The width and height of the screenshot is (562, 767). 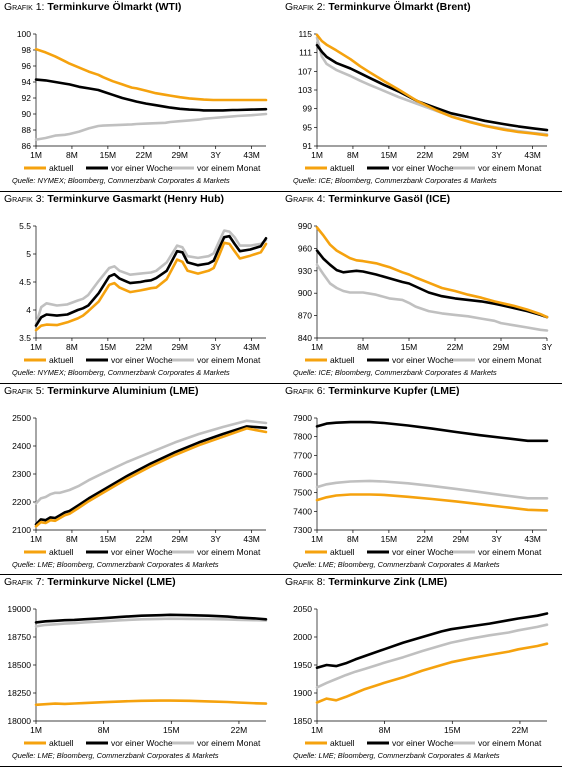 I want to click on chart-title: Grafik 1: Terminkurve Ölmarkt (WTI), so click(x=92, y=7).